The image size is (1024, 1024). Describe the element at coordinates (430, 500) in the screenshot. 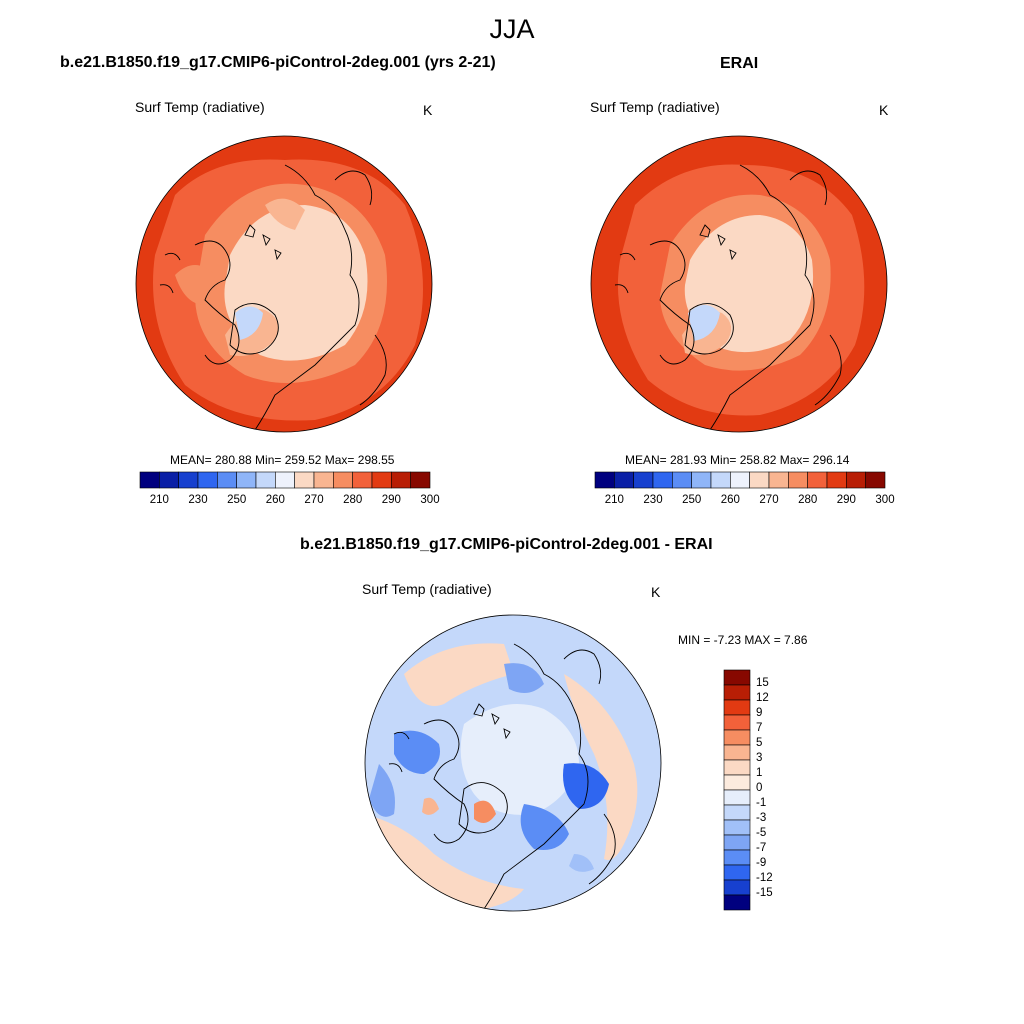

I see `model-colorbar-tick-label: 300` at that location.